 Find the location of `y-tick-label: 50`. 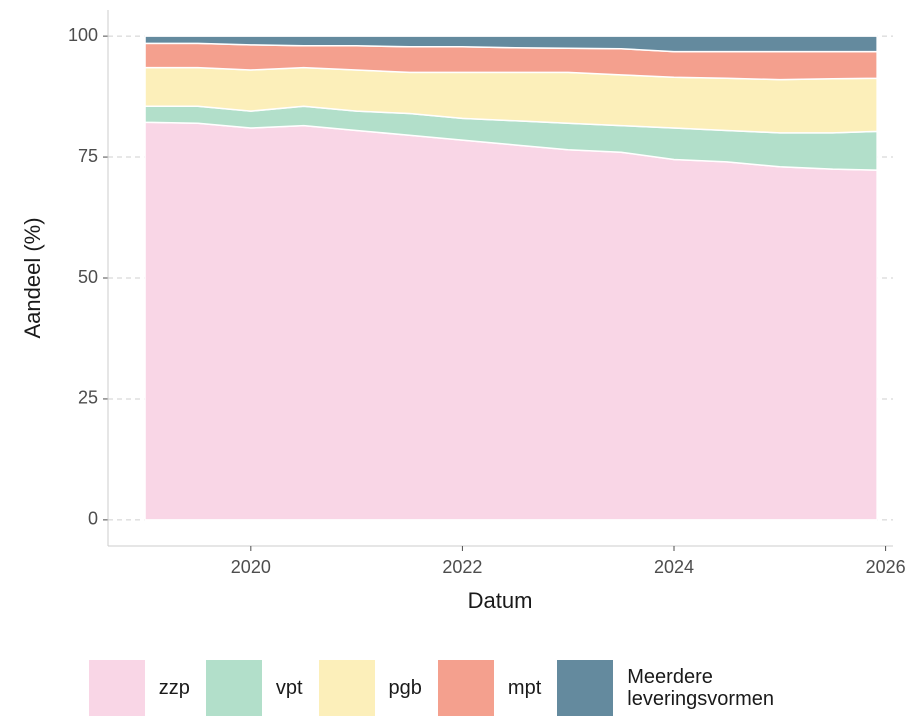

y-tick-label: 50 is located at coordinates (88, 277).